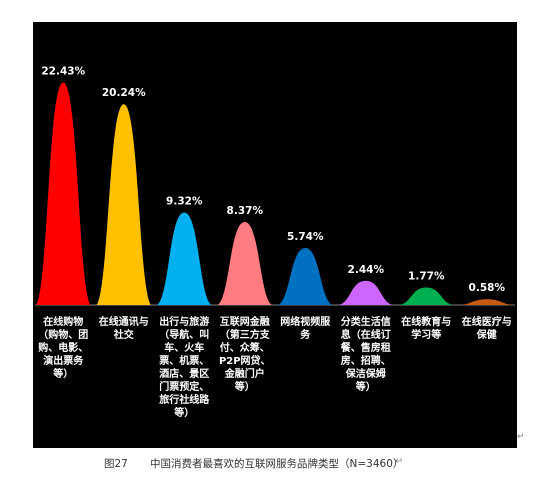 The image size is (549, 479). I want to click on category-label-line: 互联网金融, so click(245, 321).